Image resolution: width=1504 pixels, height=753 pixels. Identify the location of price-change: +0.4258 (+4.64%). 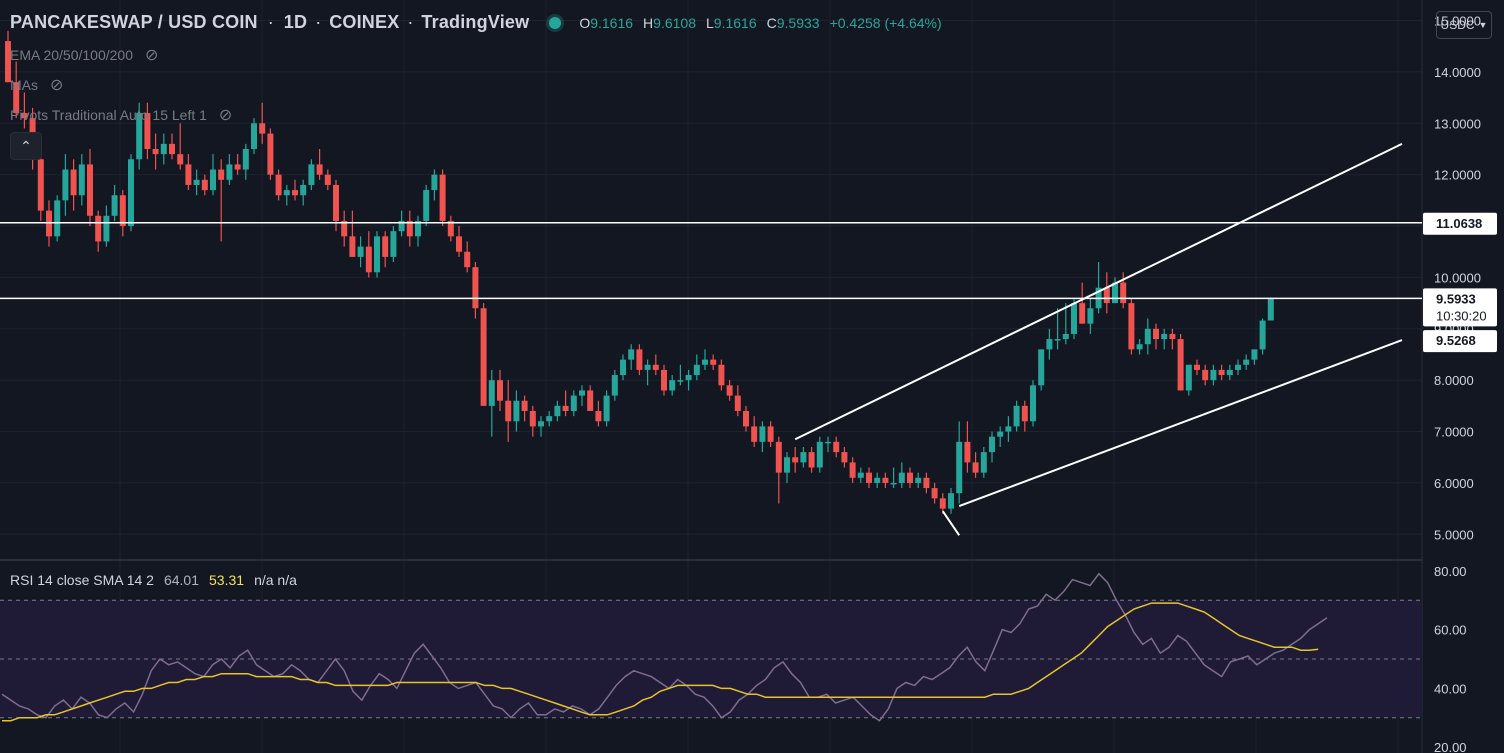
(885, 22).